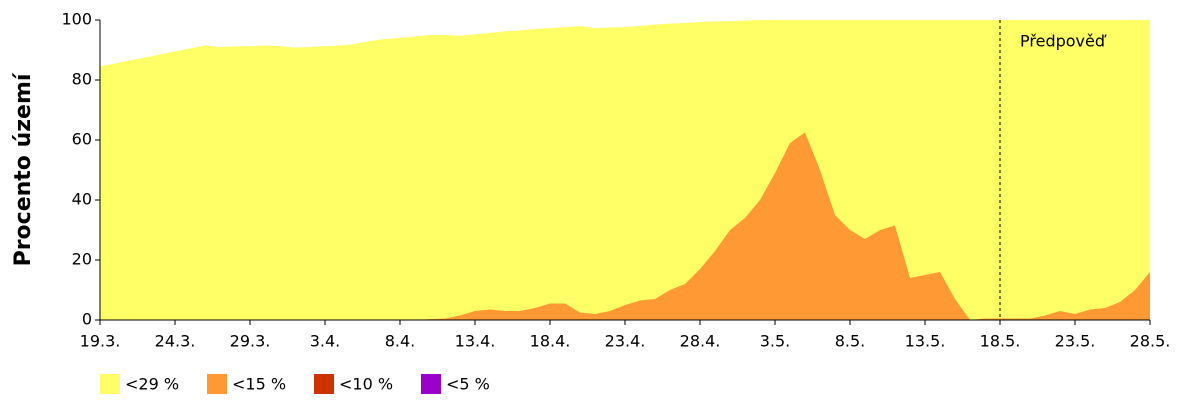 The image size is (1200, 400). Describe the element at coordinates (625, 341) in the screenshot. I see `x-tick-label: 23.4.` at that location.